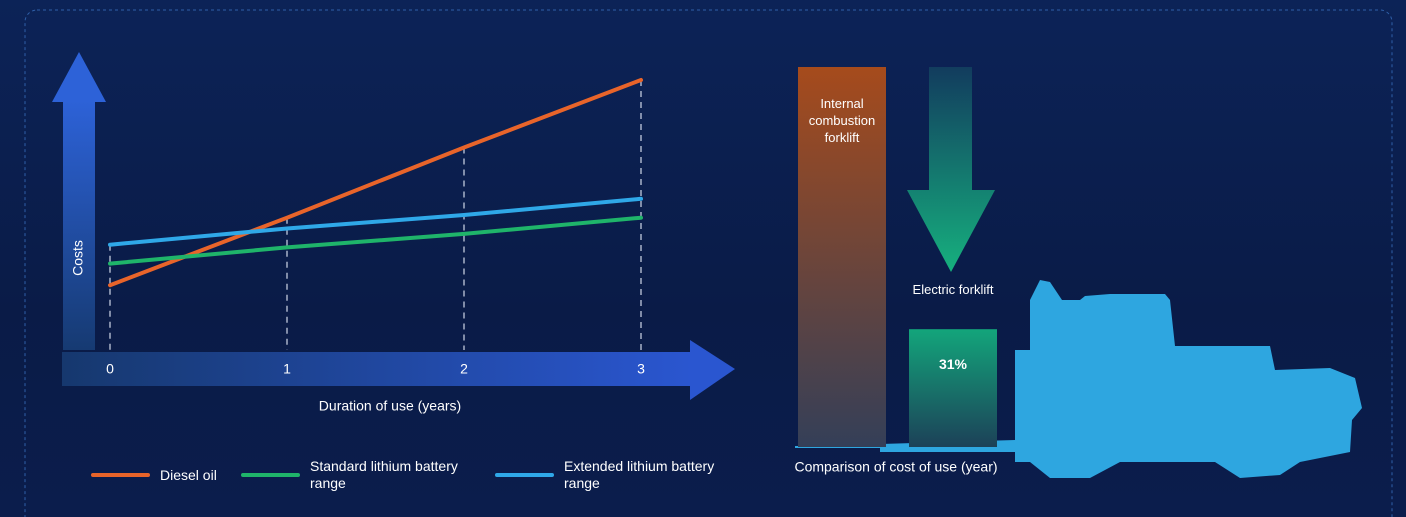  What do you see at coordinates (390, 406) in the screenshot?
I see `x-axis-label: Duration of use (years)` at bounding box center [390, 406].